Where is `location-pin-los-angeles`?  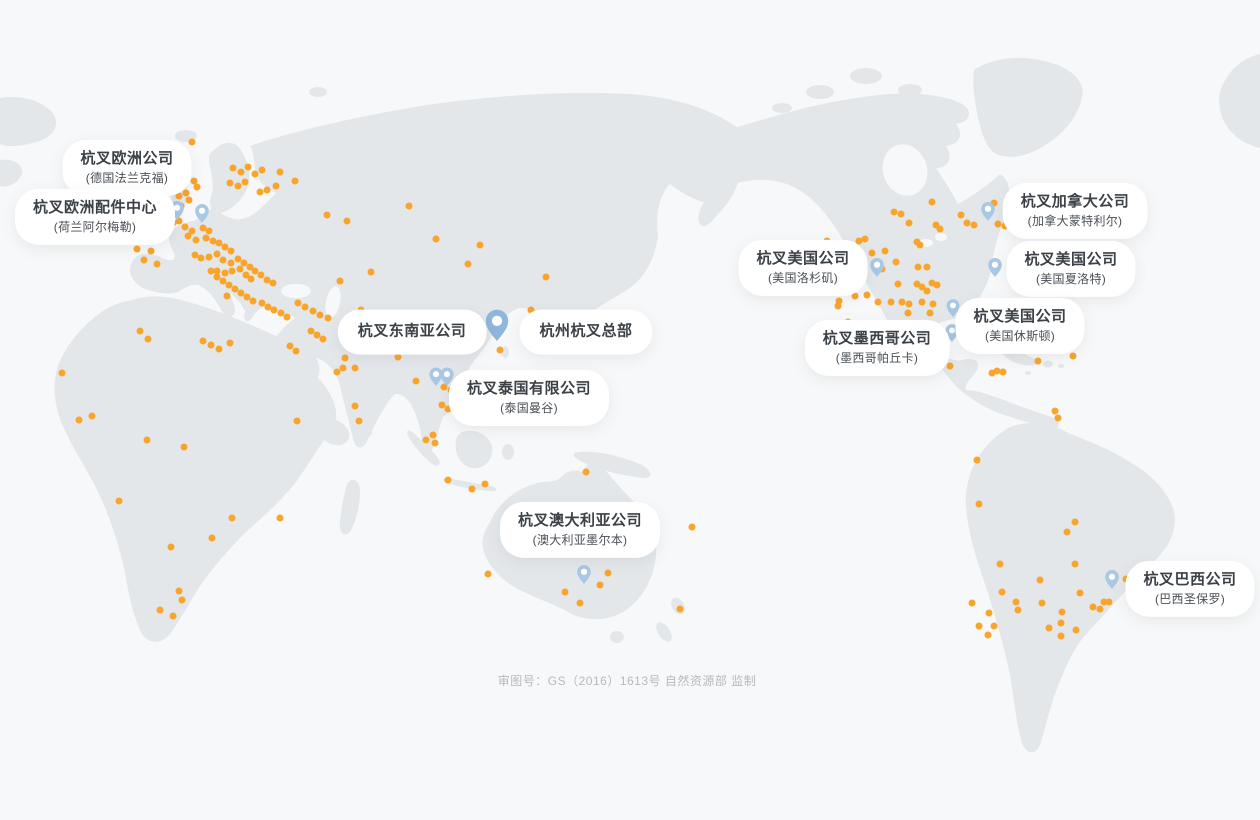 location-pin-los-angeles is located at coordinates (877, 267).